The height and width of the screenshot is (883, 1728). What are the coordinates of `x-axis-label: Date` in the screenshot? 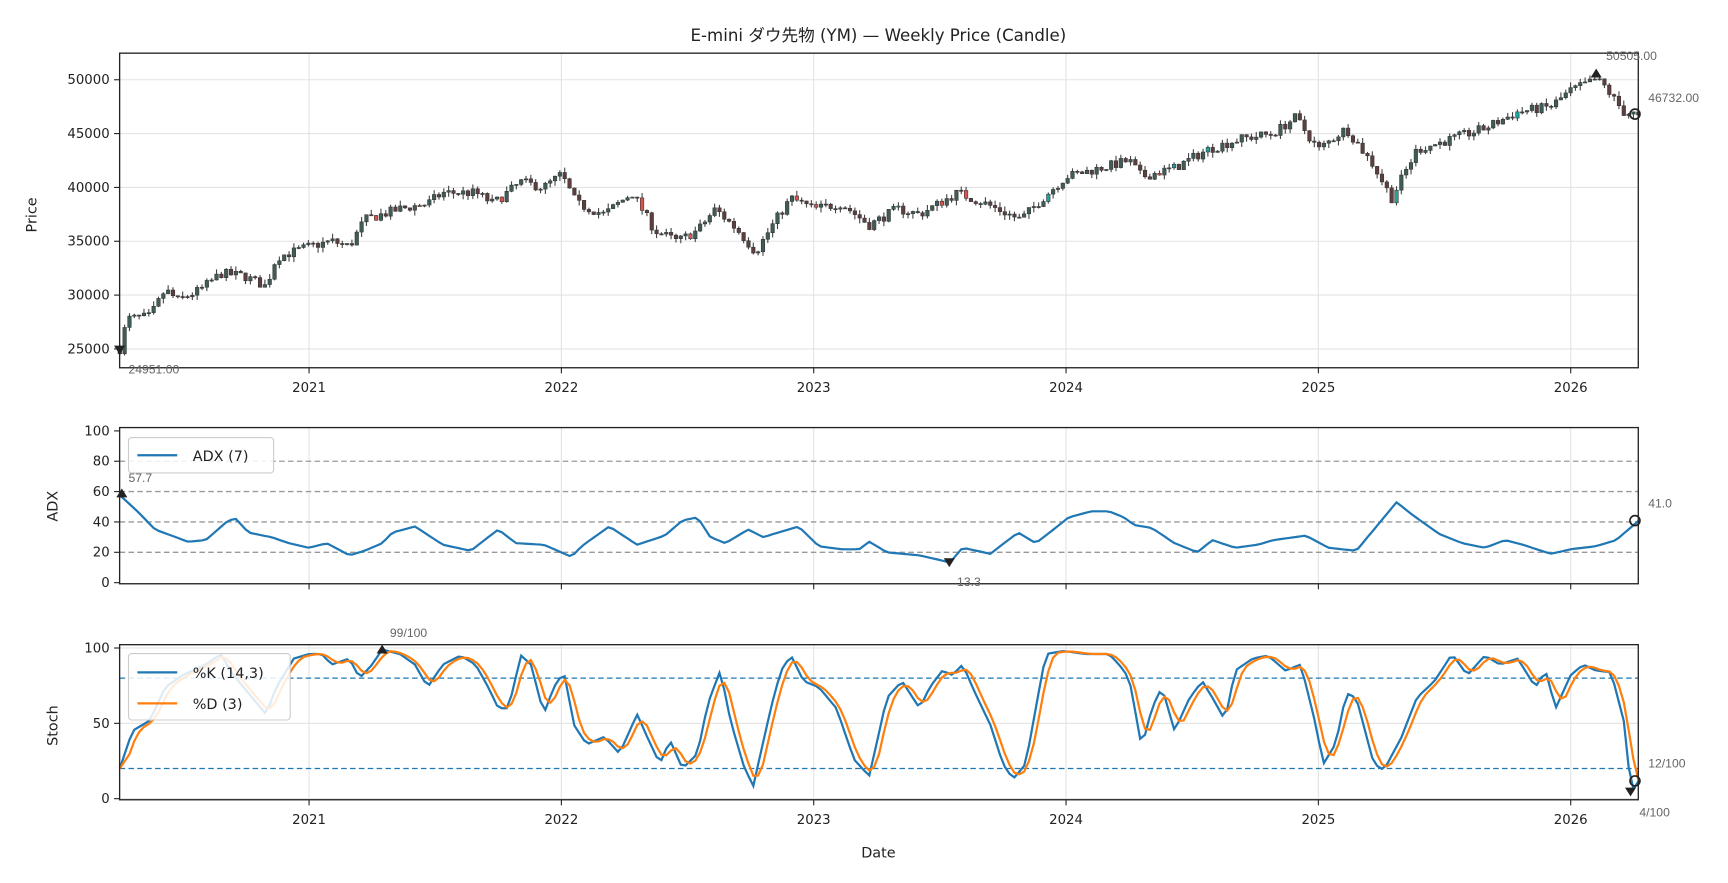 It's located at (878, 853).